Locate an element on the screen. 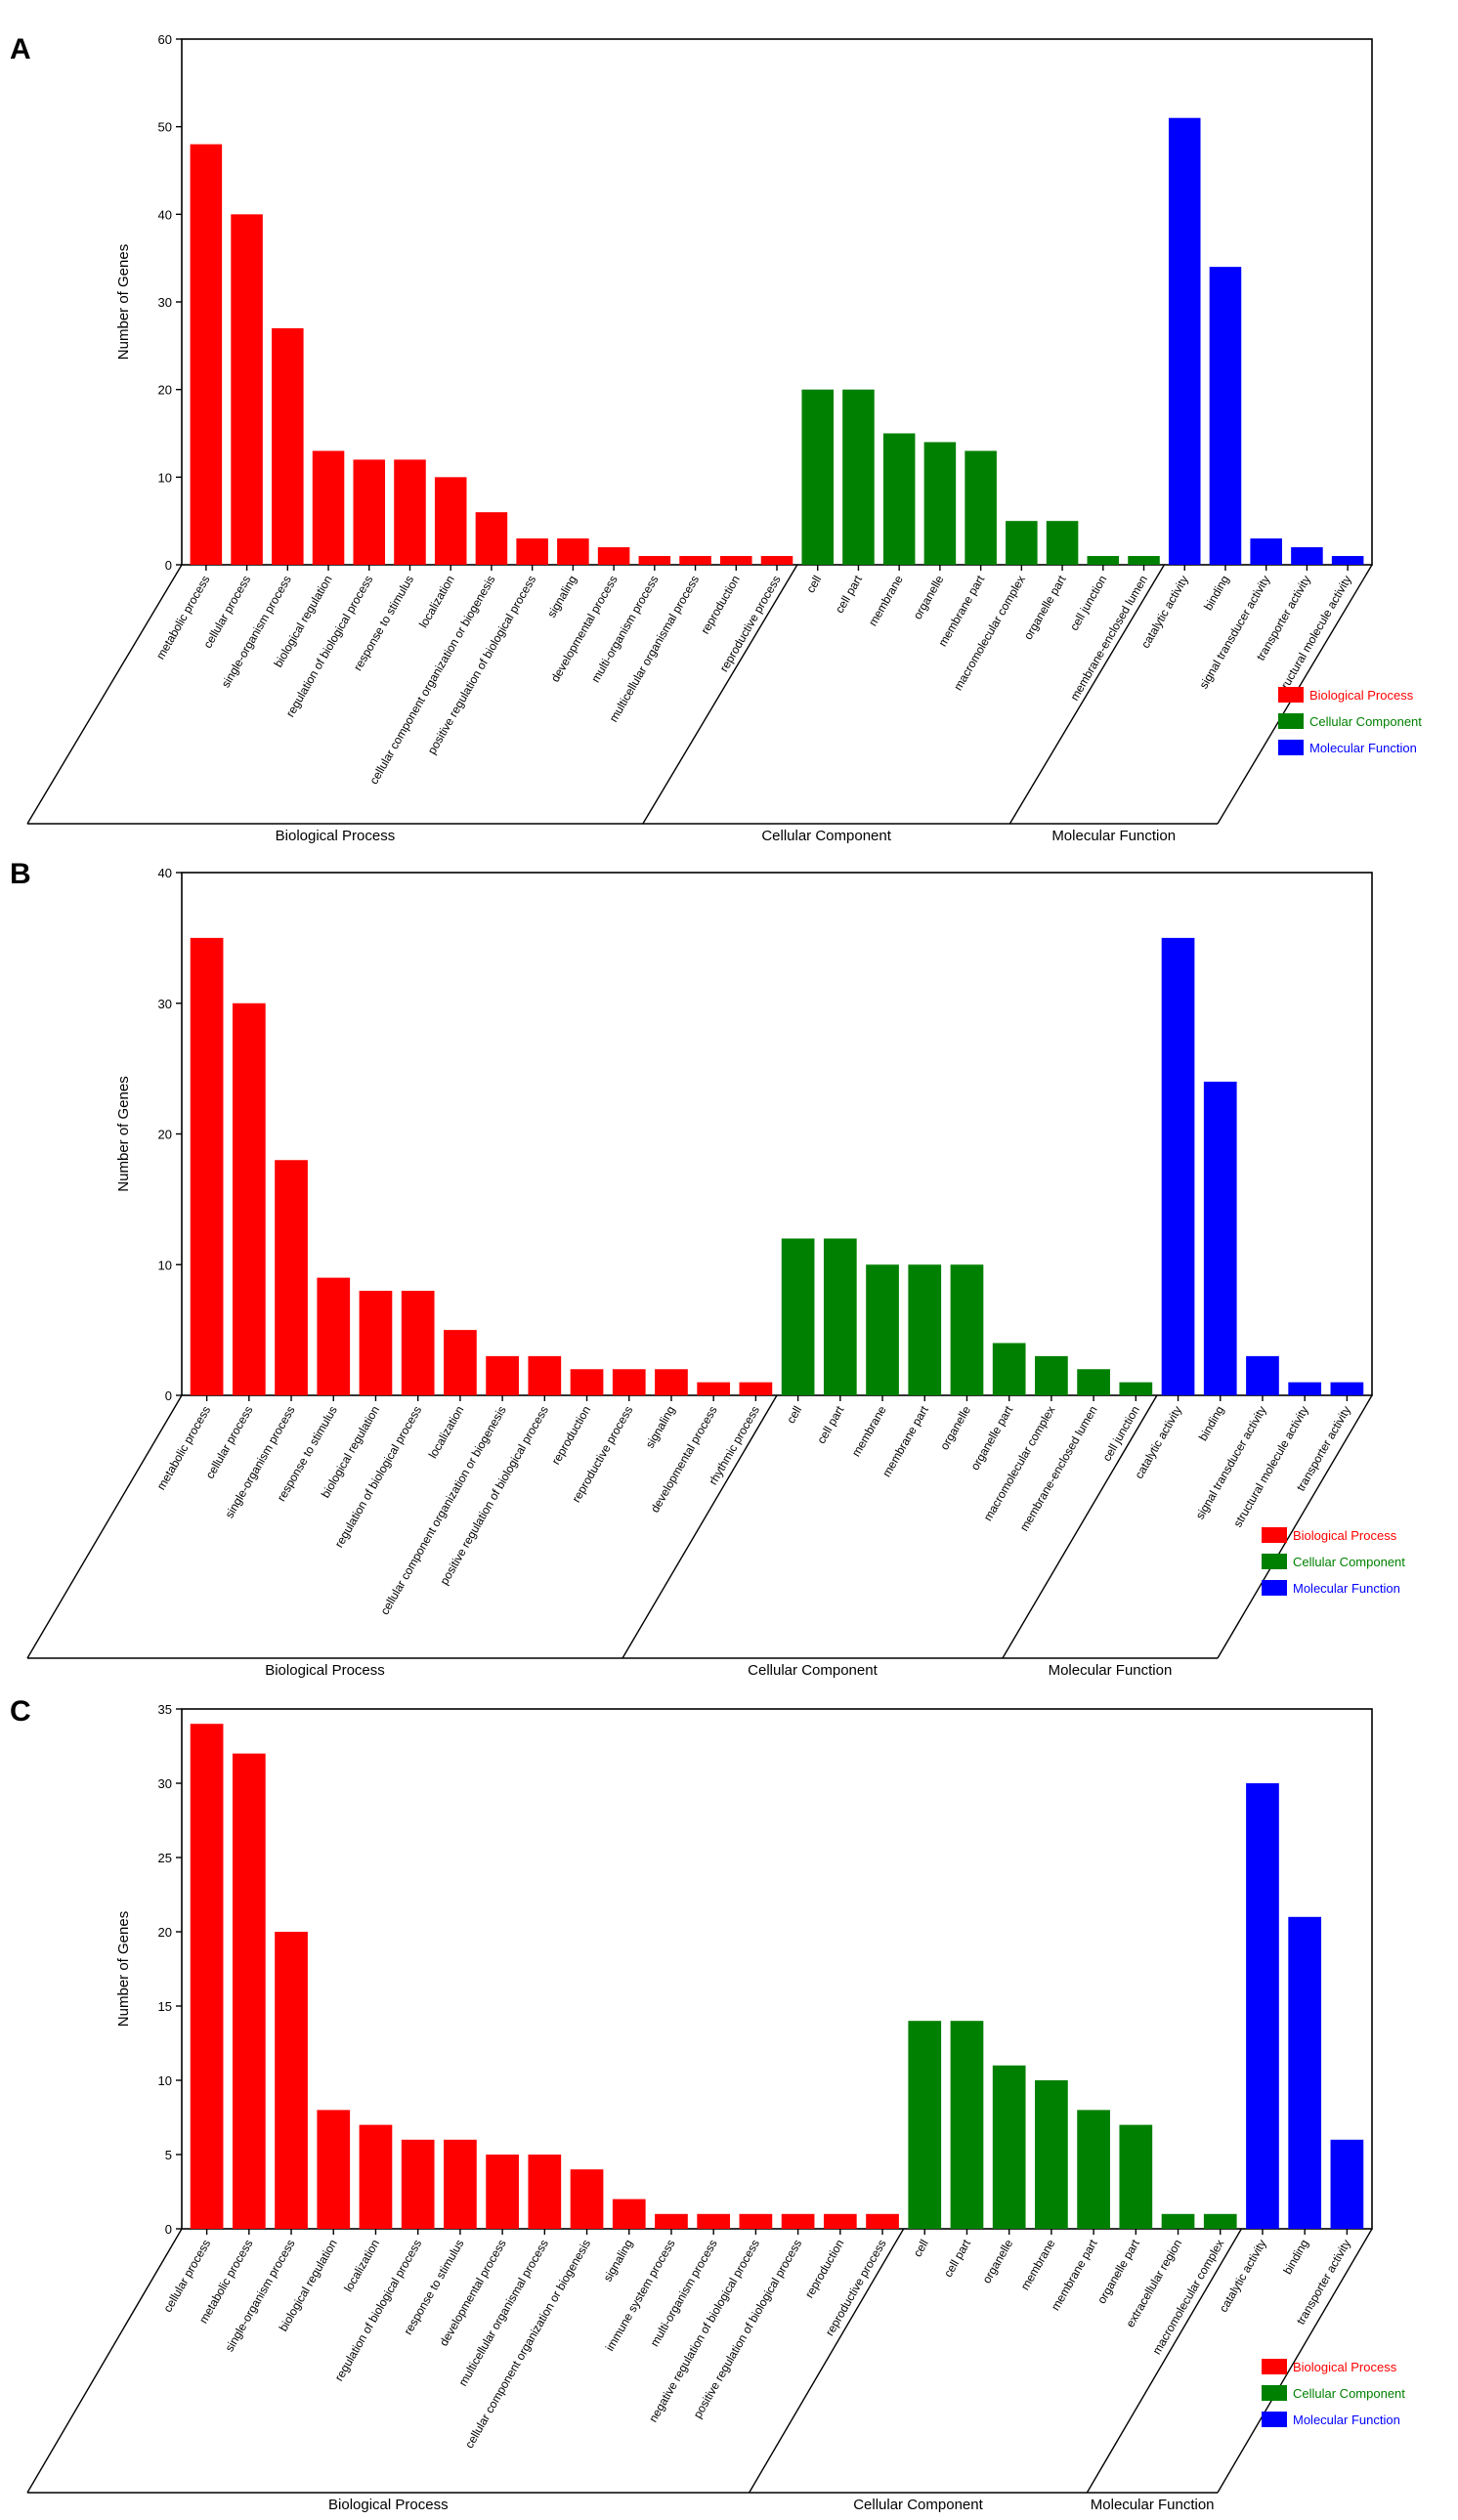 This screenshot has width=1458, height=2520. bar-metabolic-process is located at coordinates (206, 354).